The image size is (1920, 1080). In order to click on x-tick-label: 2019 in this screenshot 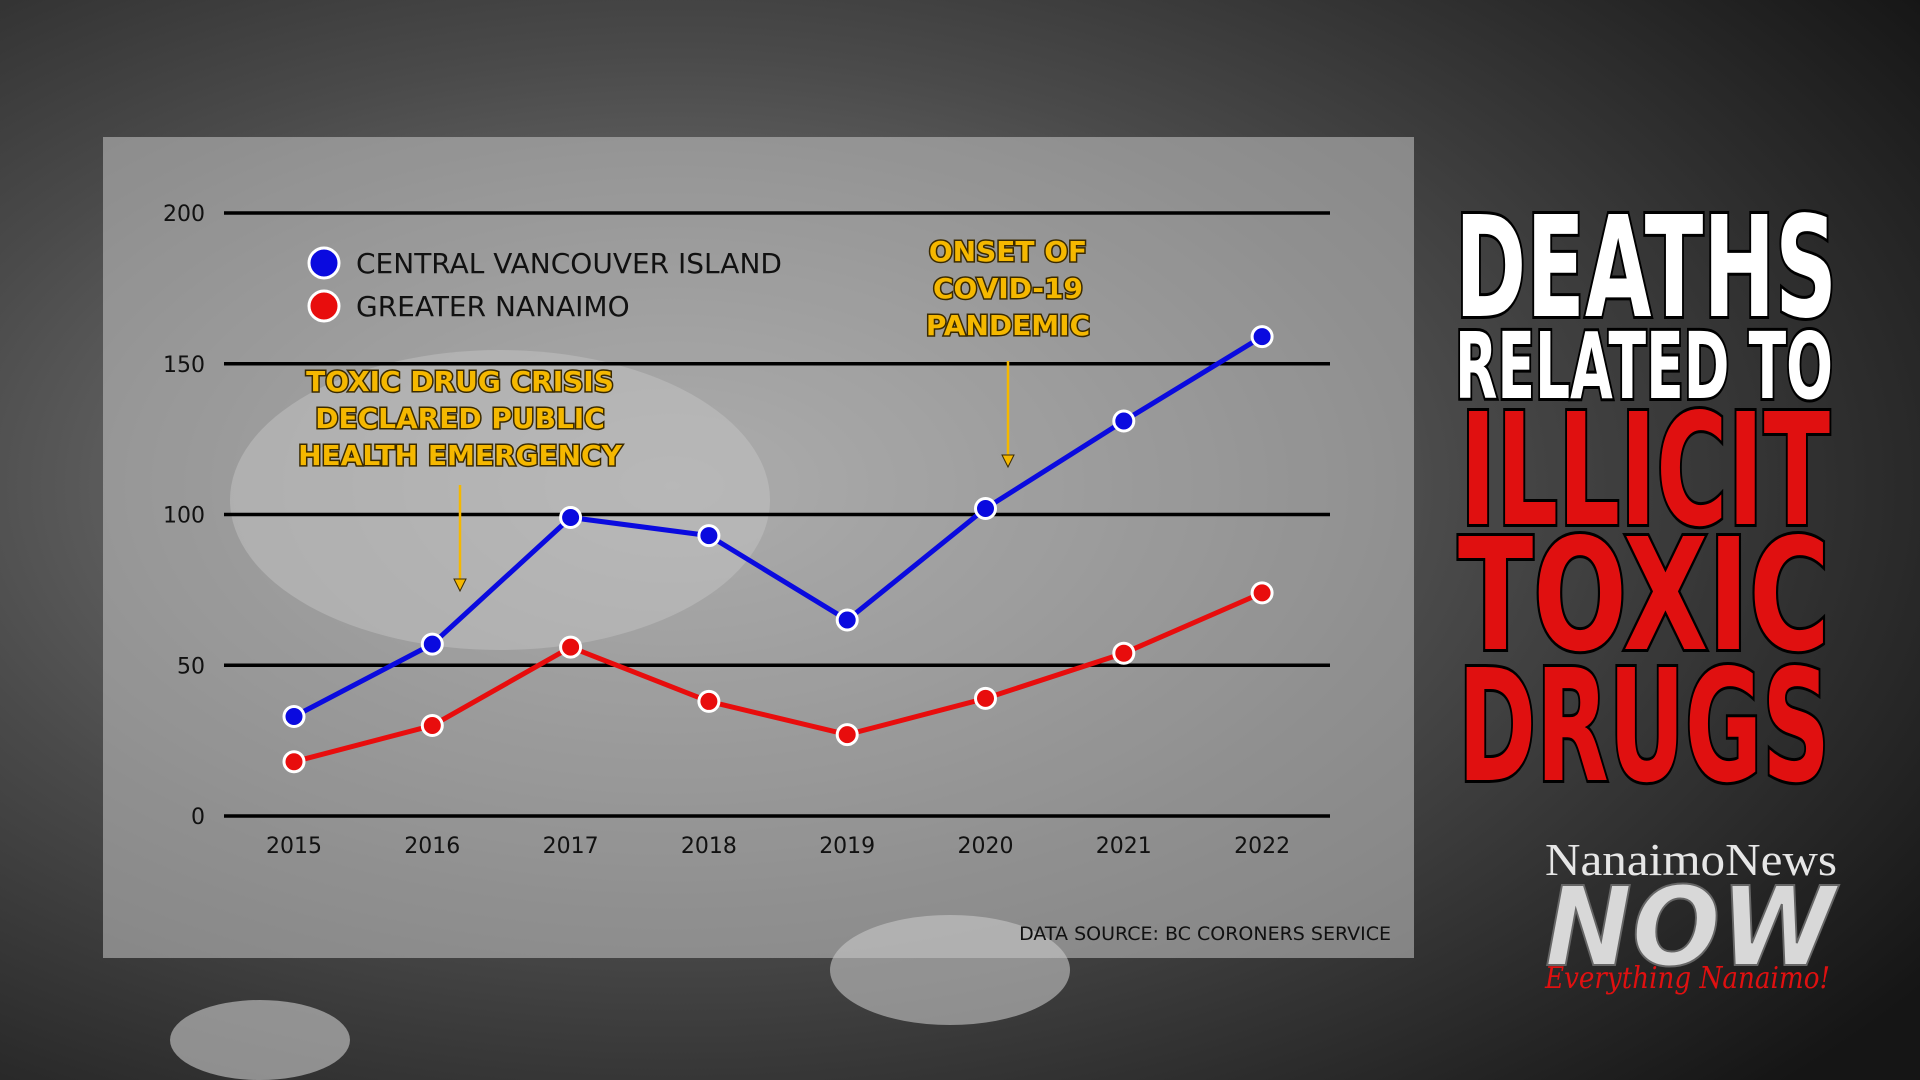, I will do `click(847, 846)`.